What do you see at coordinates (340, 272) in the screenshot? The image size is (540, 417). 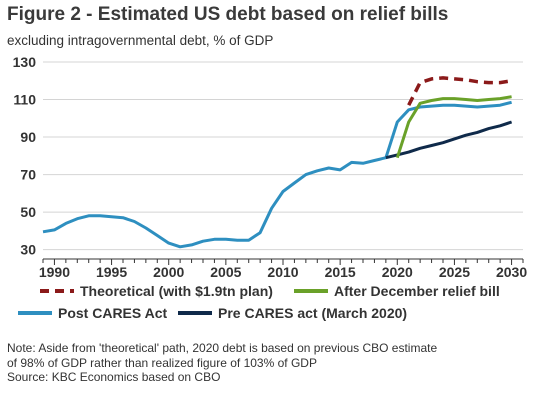 I see `x-tick-label: 2015` at bounding box center [340, 272].